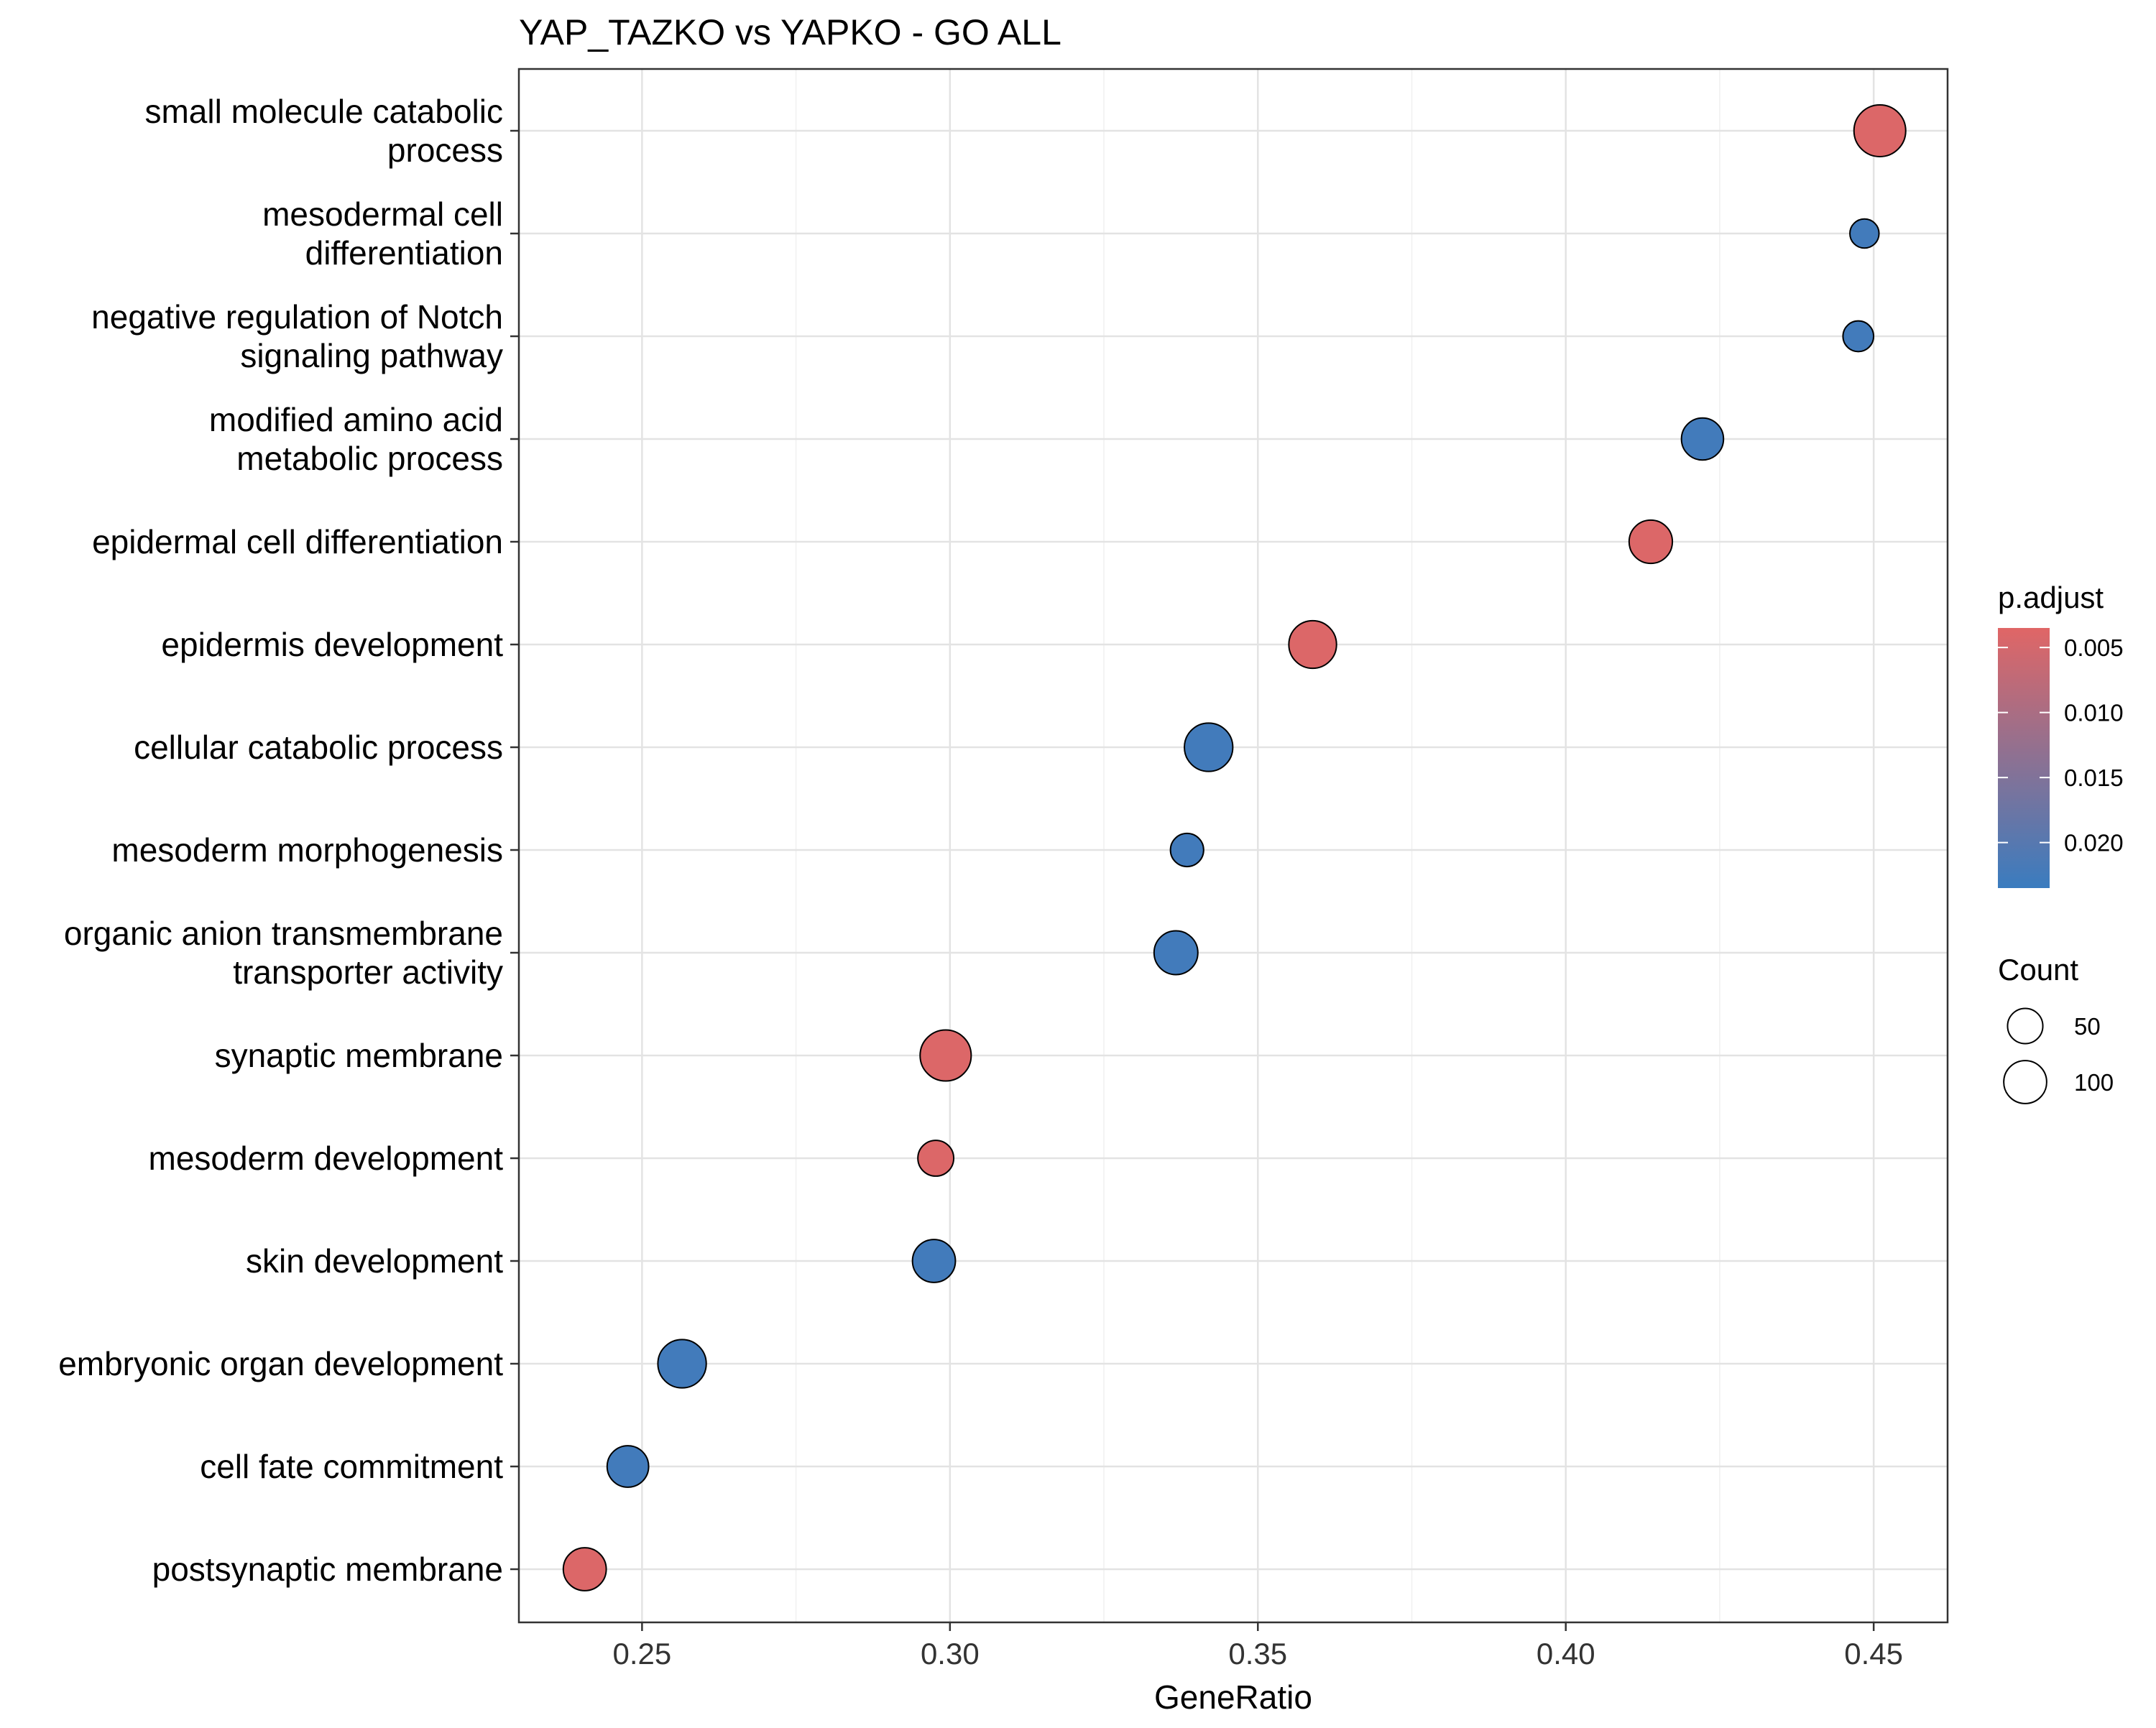 The image size is (2156, 1728). Describe the element at coordinates (2051, 598) in the screenshot. I see `color-legend-title: p.adjust` at that location.